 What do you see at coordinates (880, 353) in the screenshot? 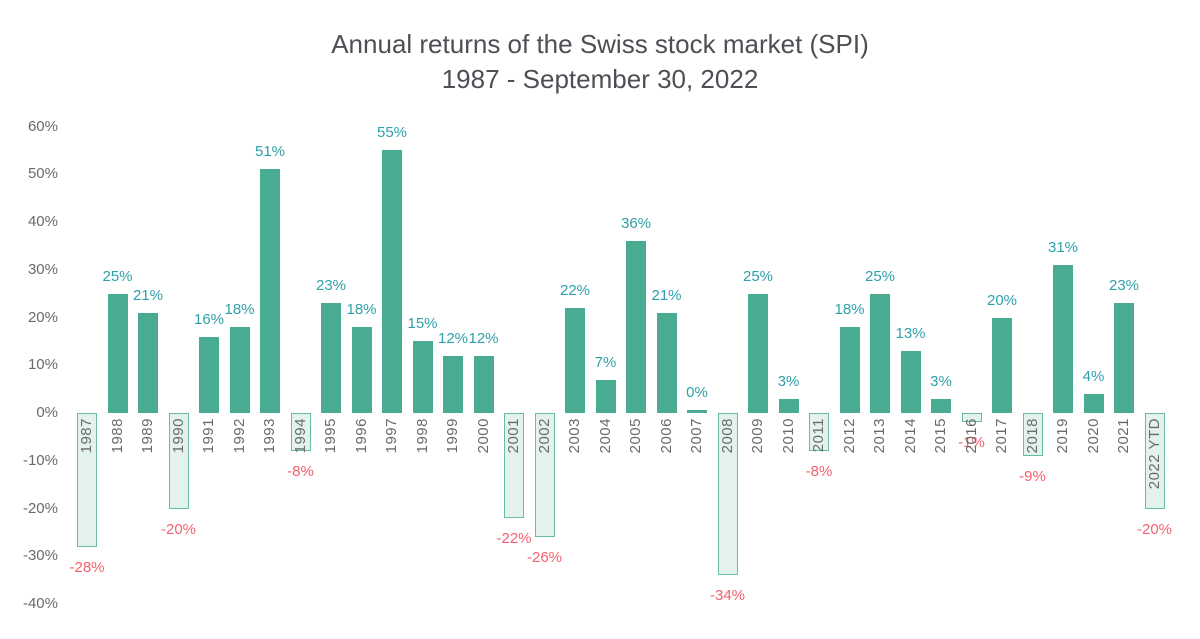
I see `bar-2013` at bounding box center [880, 353].